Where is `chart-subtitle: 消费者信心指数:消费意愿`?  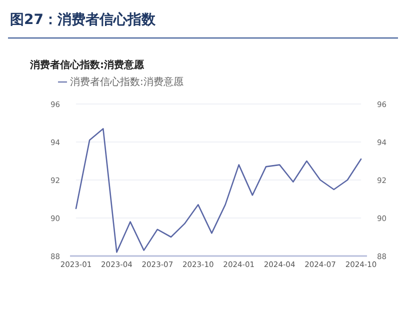
chart-subtitle: 消费者信心指数:消费意愿 is located at coordinates (87, 65).